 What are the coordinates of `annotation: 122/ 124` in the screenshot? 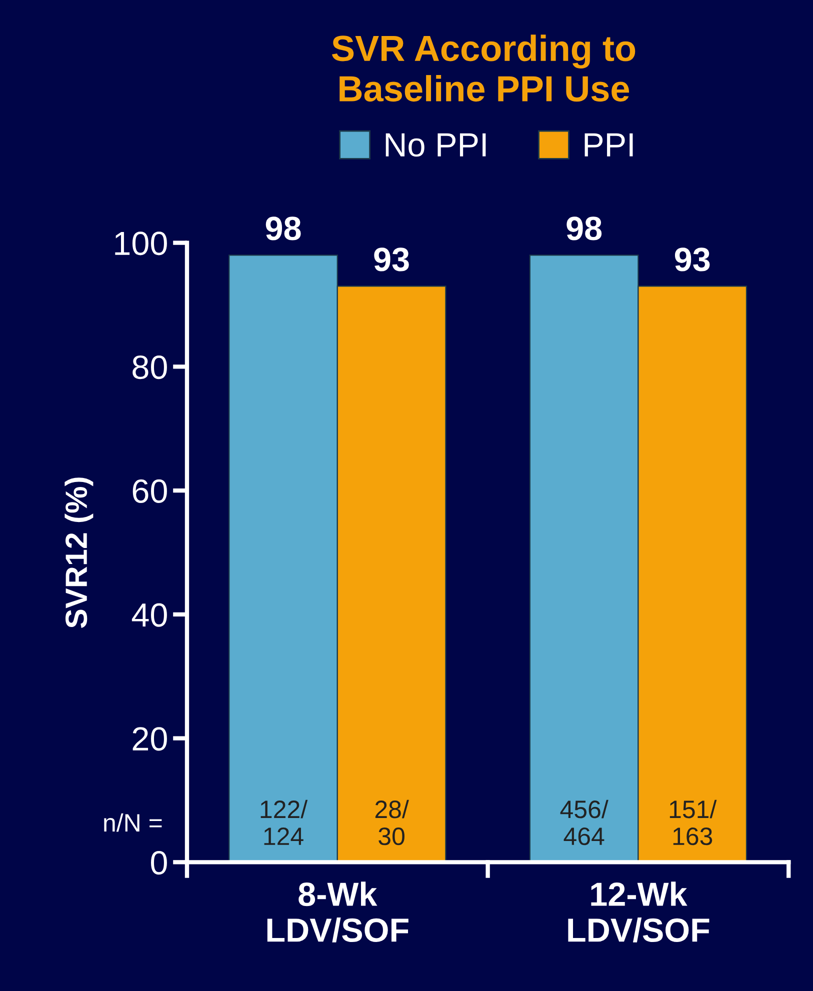 It's located at (284, 822).